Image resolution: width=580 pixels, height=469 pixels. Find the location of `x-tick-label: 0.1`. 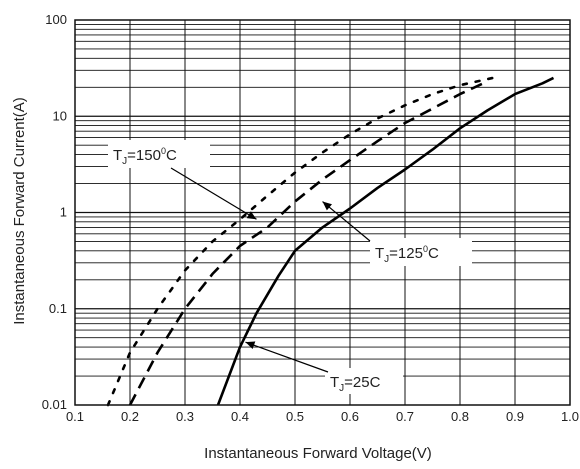

x-tick-label: 0.1 is located at coordinates (75, 416).